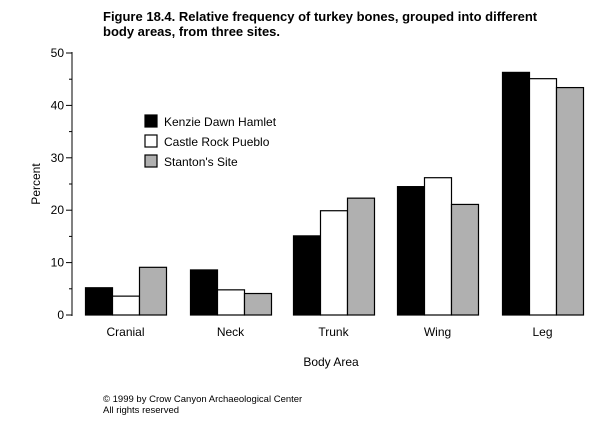 This screenshot has width=609, height=423. Describe the element at coordinates (542, 332) in the screenshot. I see `x-tick-label: Leg` at that location.